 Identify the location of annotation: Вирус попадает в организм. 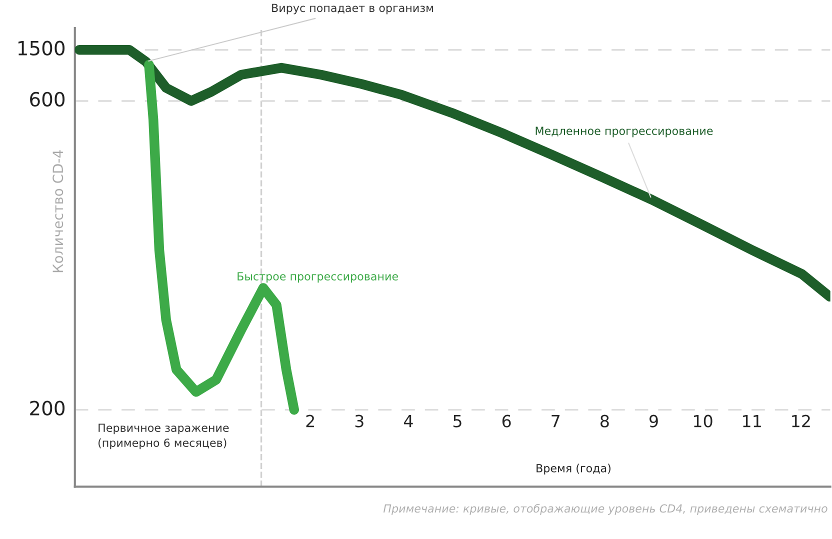
(352, 9).